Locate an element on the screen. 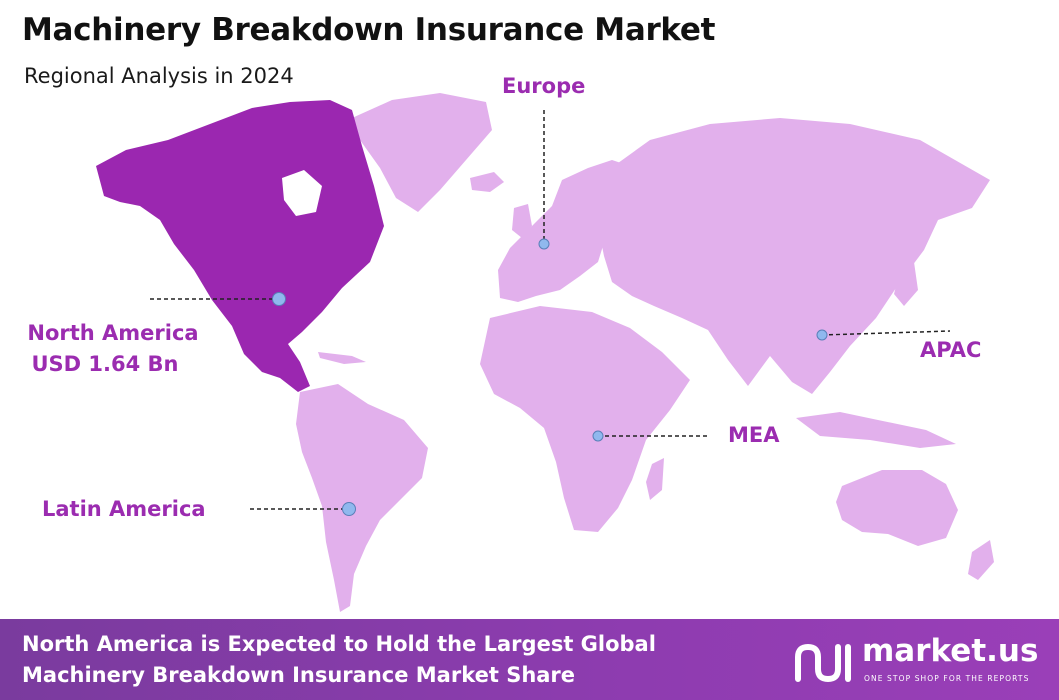  label-latin-america: Latin America is located at coordinates (124, 509).